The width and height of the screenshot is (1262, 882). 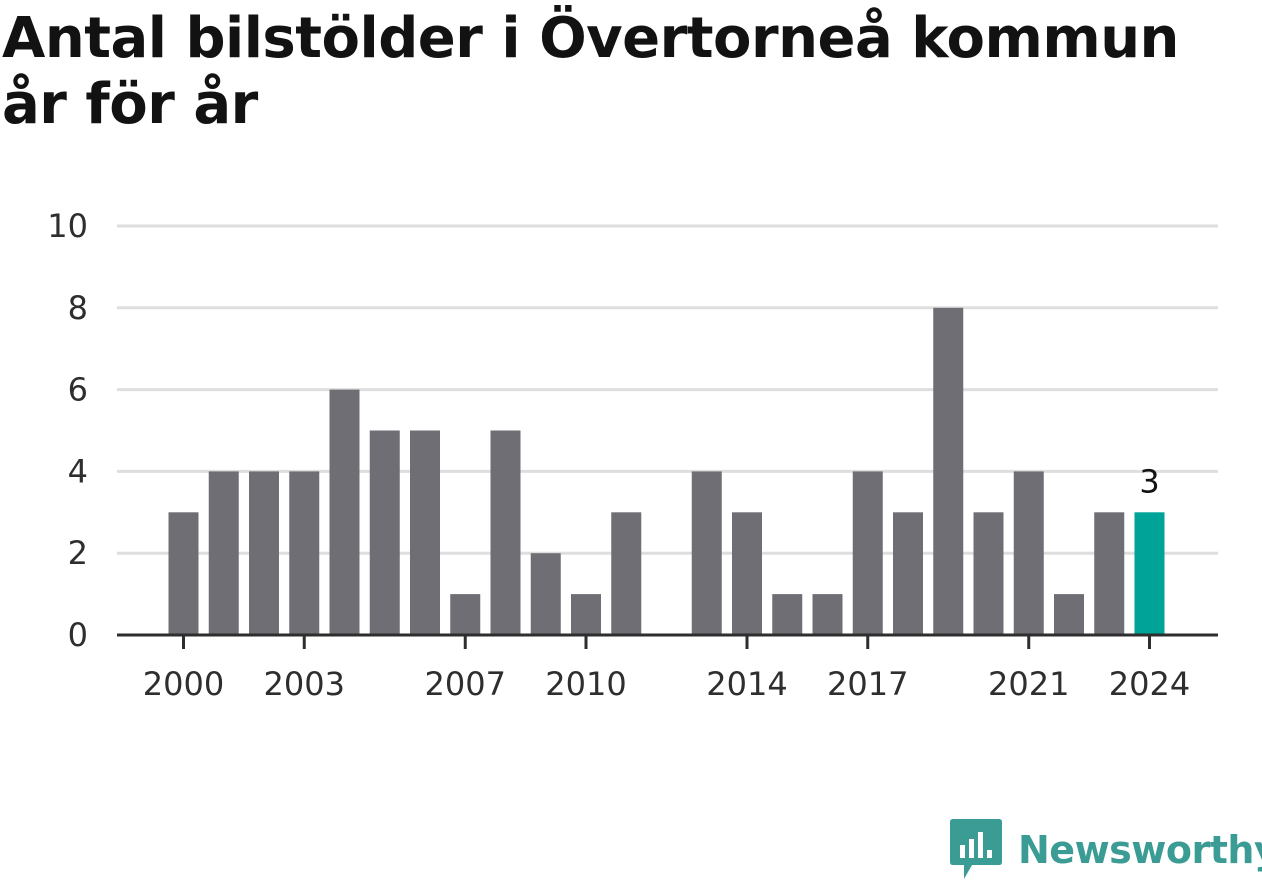 I want to click on bar-2008, so click(x=505, y=532).